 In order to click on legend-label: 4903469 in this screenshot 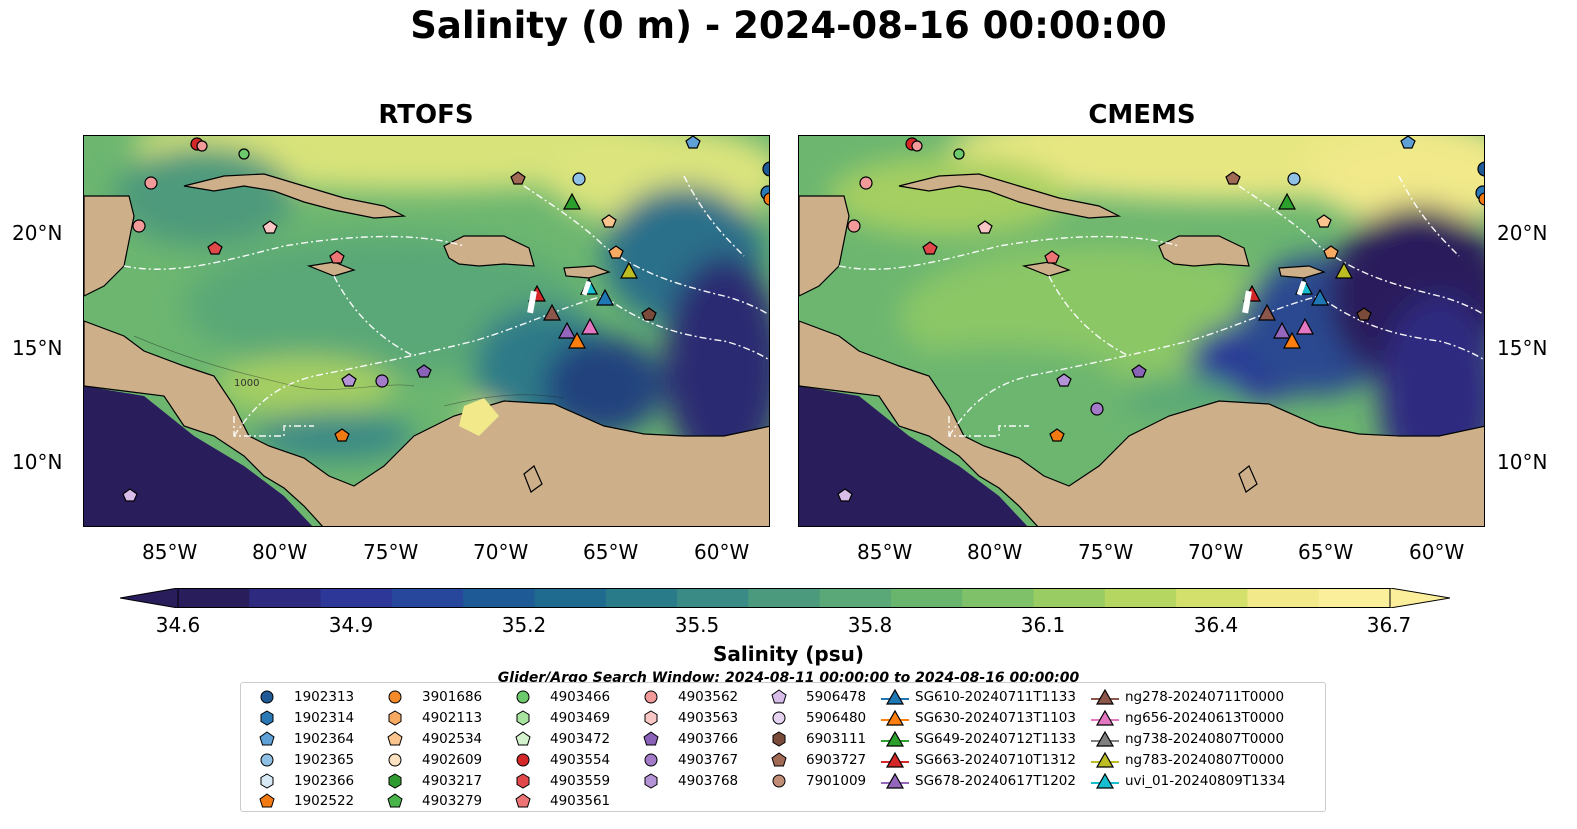, I will do `click(580, 718)`.